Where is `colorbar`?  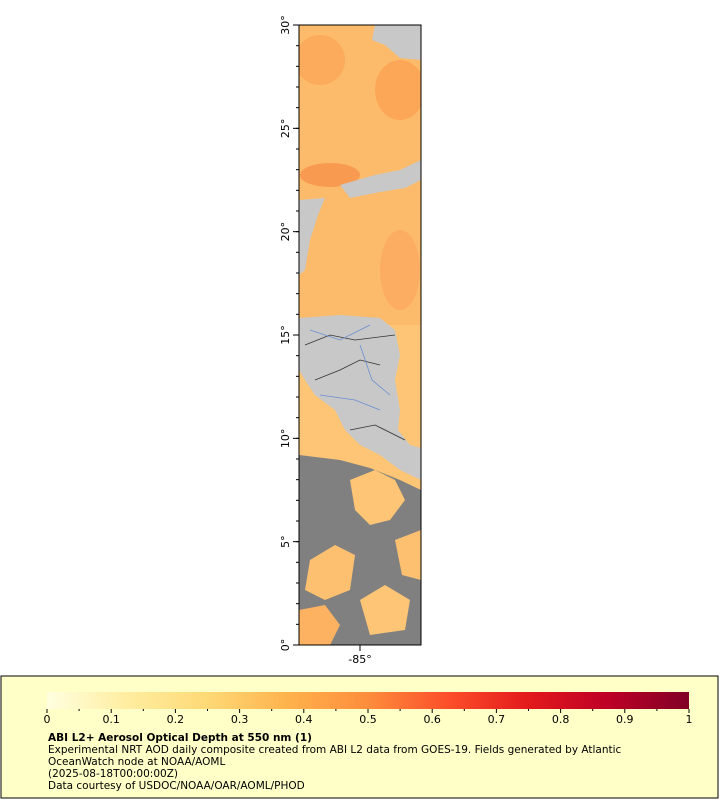 colorbar is located at coordinates (368, 700).